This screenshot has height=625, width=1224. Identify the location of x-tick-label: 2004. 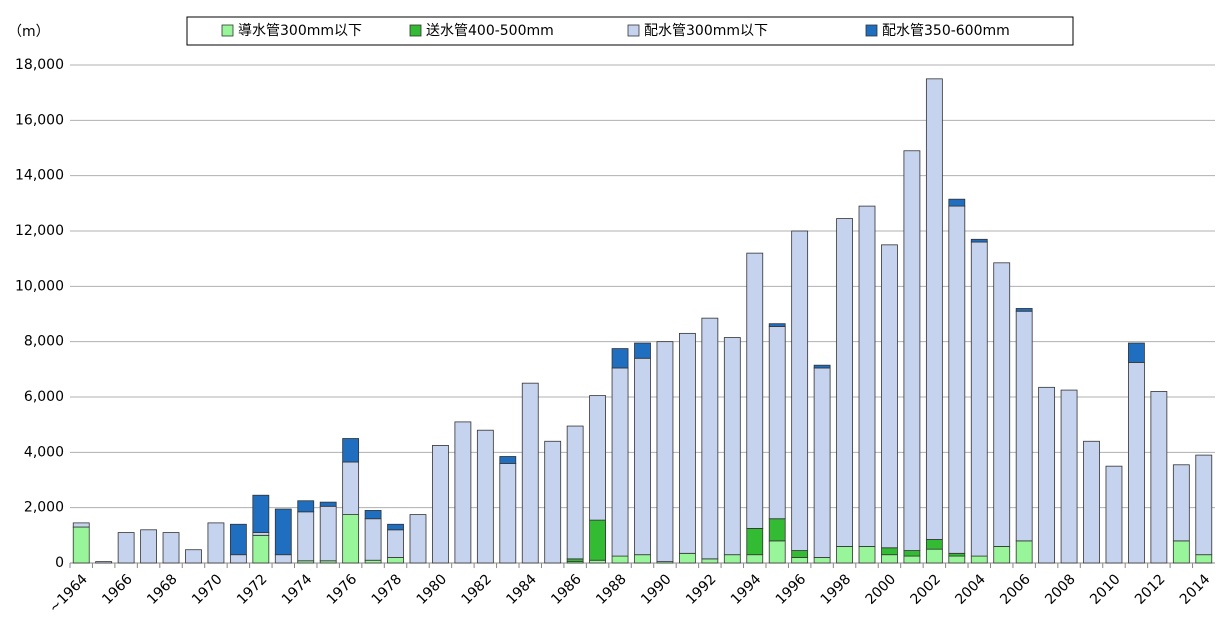
(970, 589).